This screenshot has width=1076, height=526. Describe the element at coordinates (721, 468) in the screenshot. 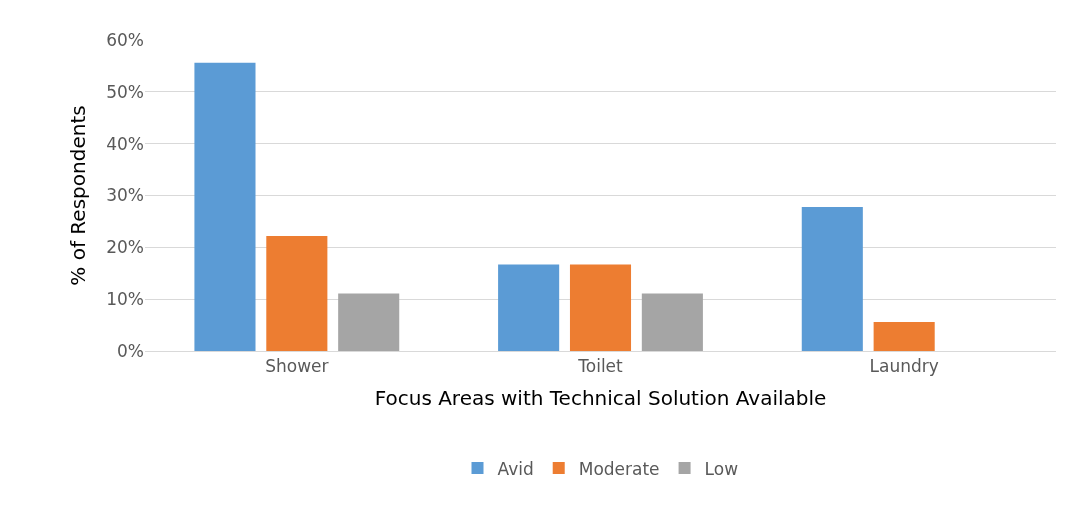

I see `legend-label: Low` at that location.